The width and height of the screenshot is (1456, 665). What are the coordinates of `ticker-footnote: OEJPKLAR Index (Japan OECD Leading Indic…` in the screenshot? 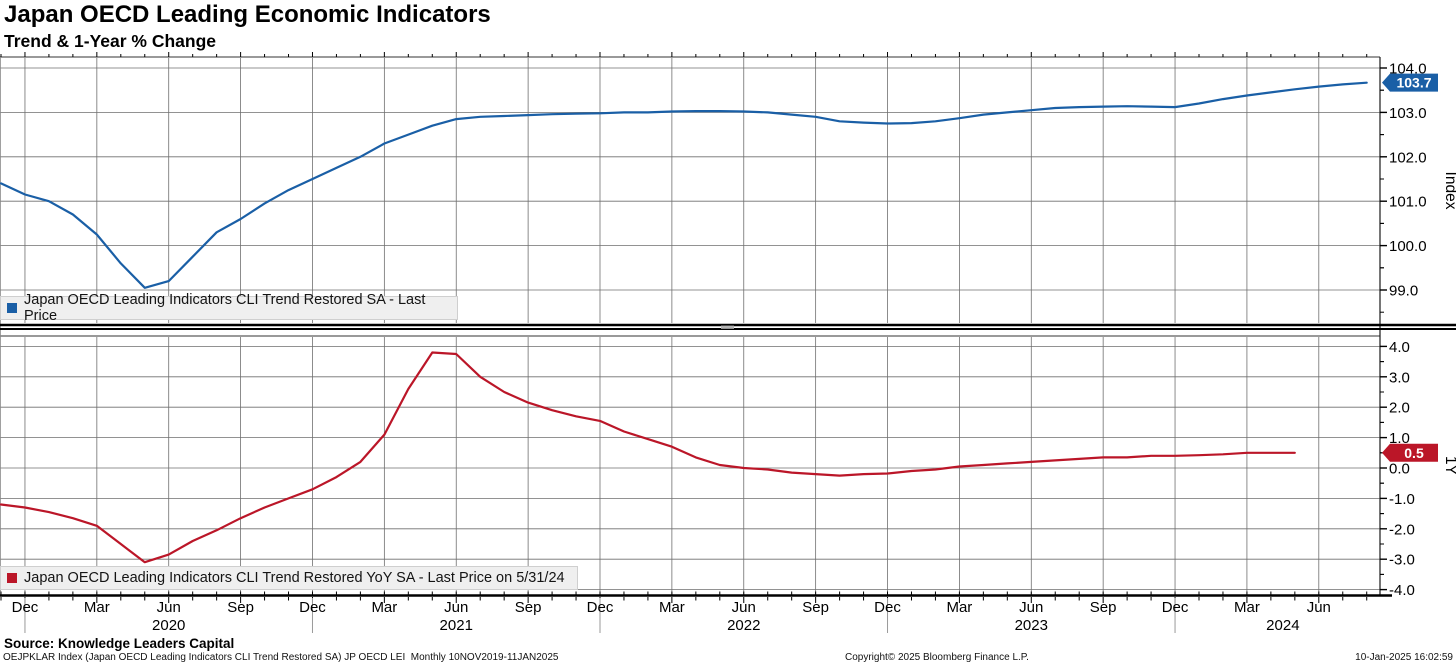 It's located at (281, 657).